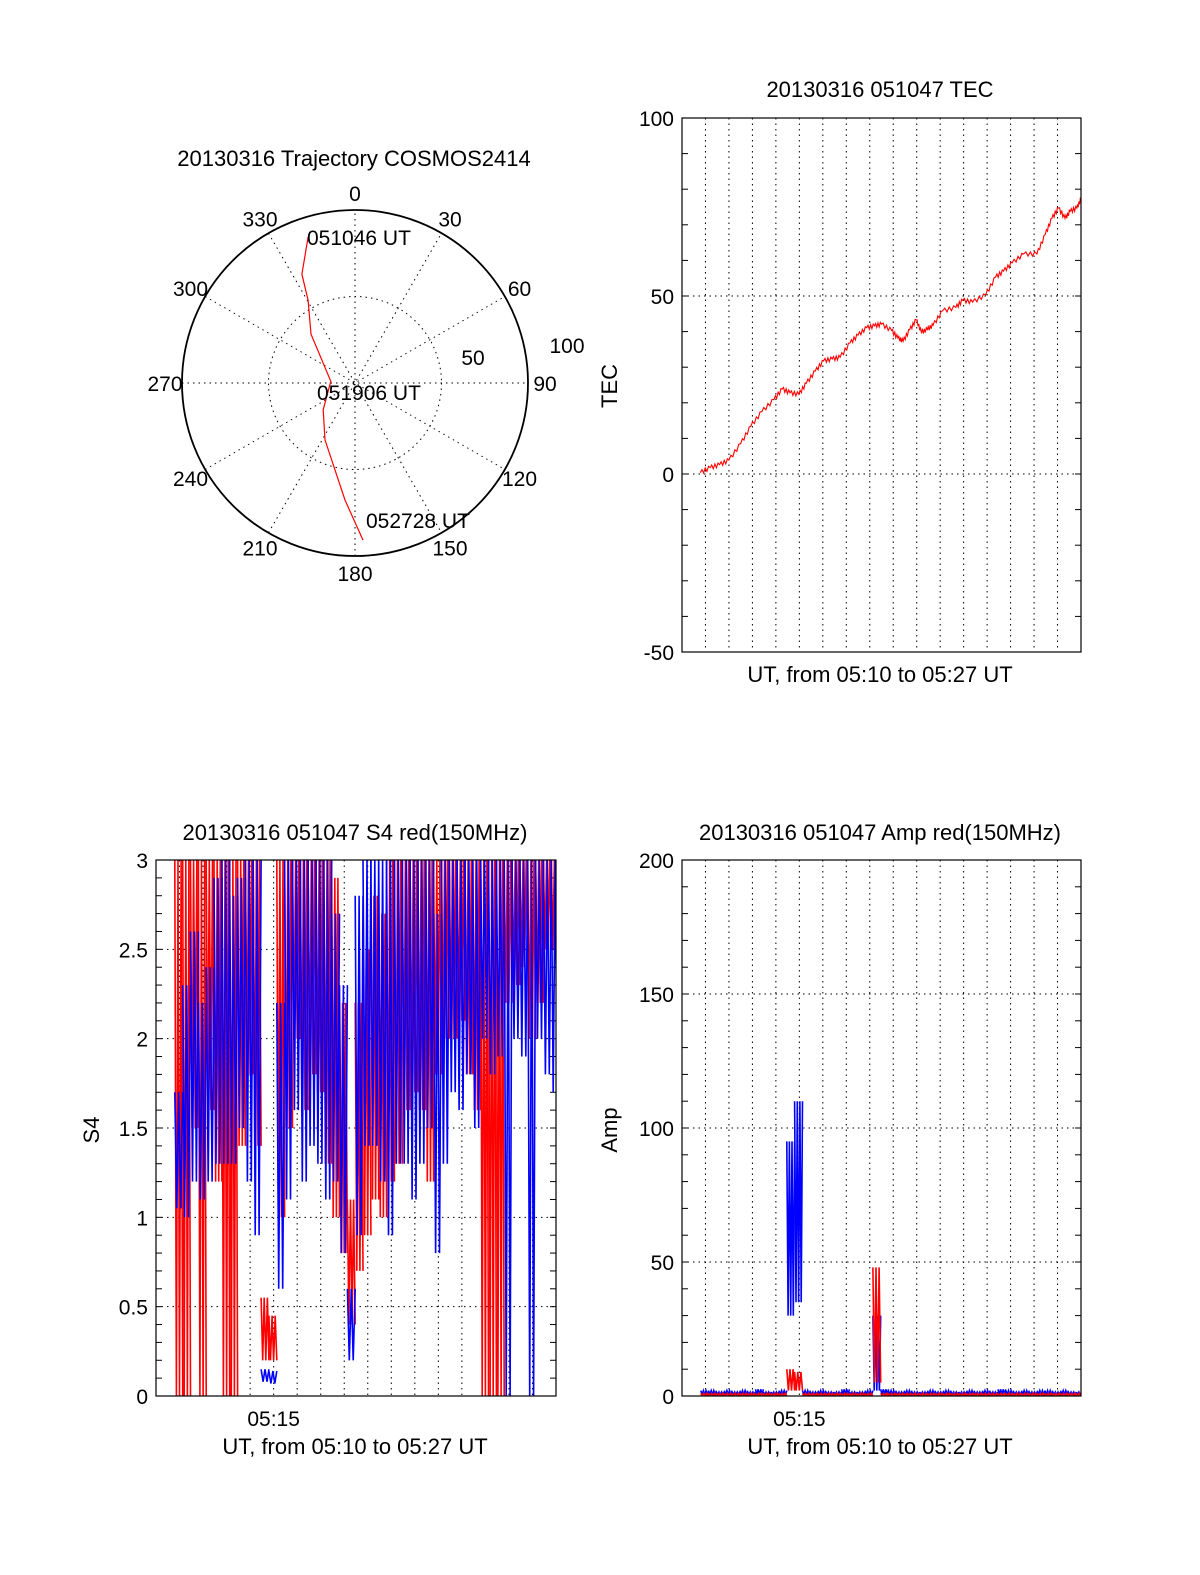  What do you see at coordinates (142, 1040) in the screenshot?
I see `y-tick-label: 2` at bounding box center [142, 1040].